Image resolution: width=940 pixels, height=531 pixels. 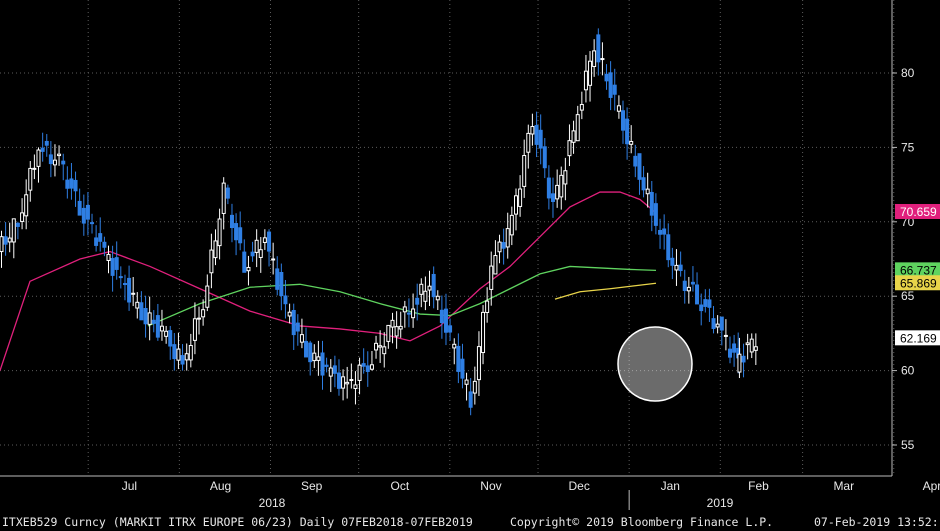 I want to click on x-month-label: Jan, so click(x=670, y=486).